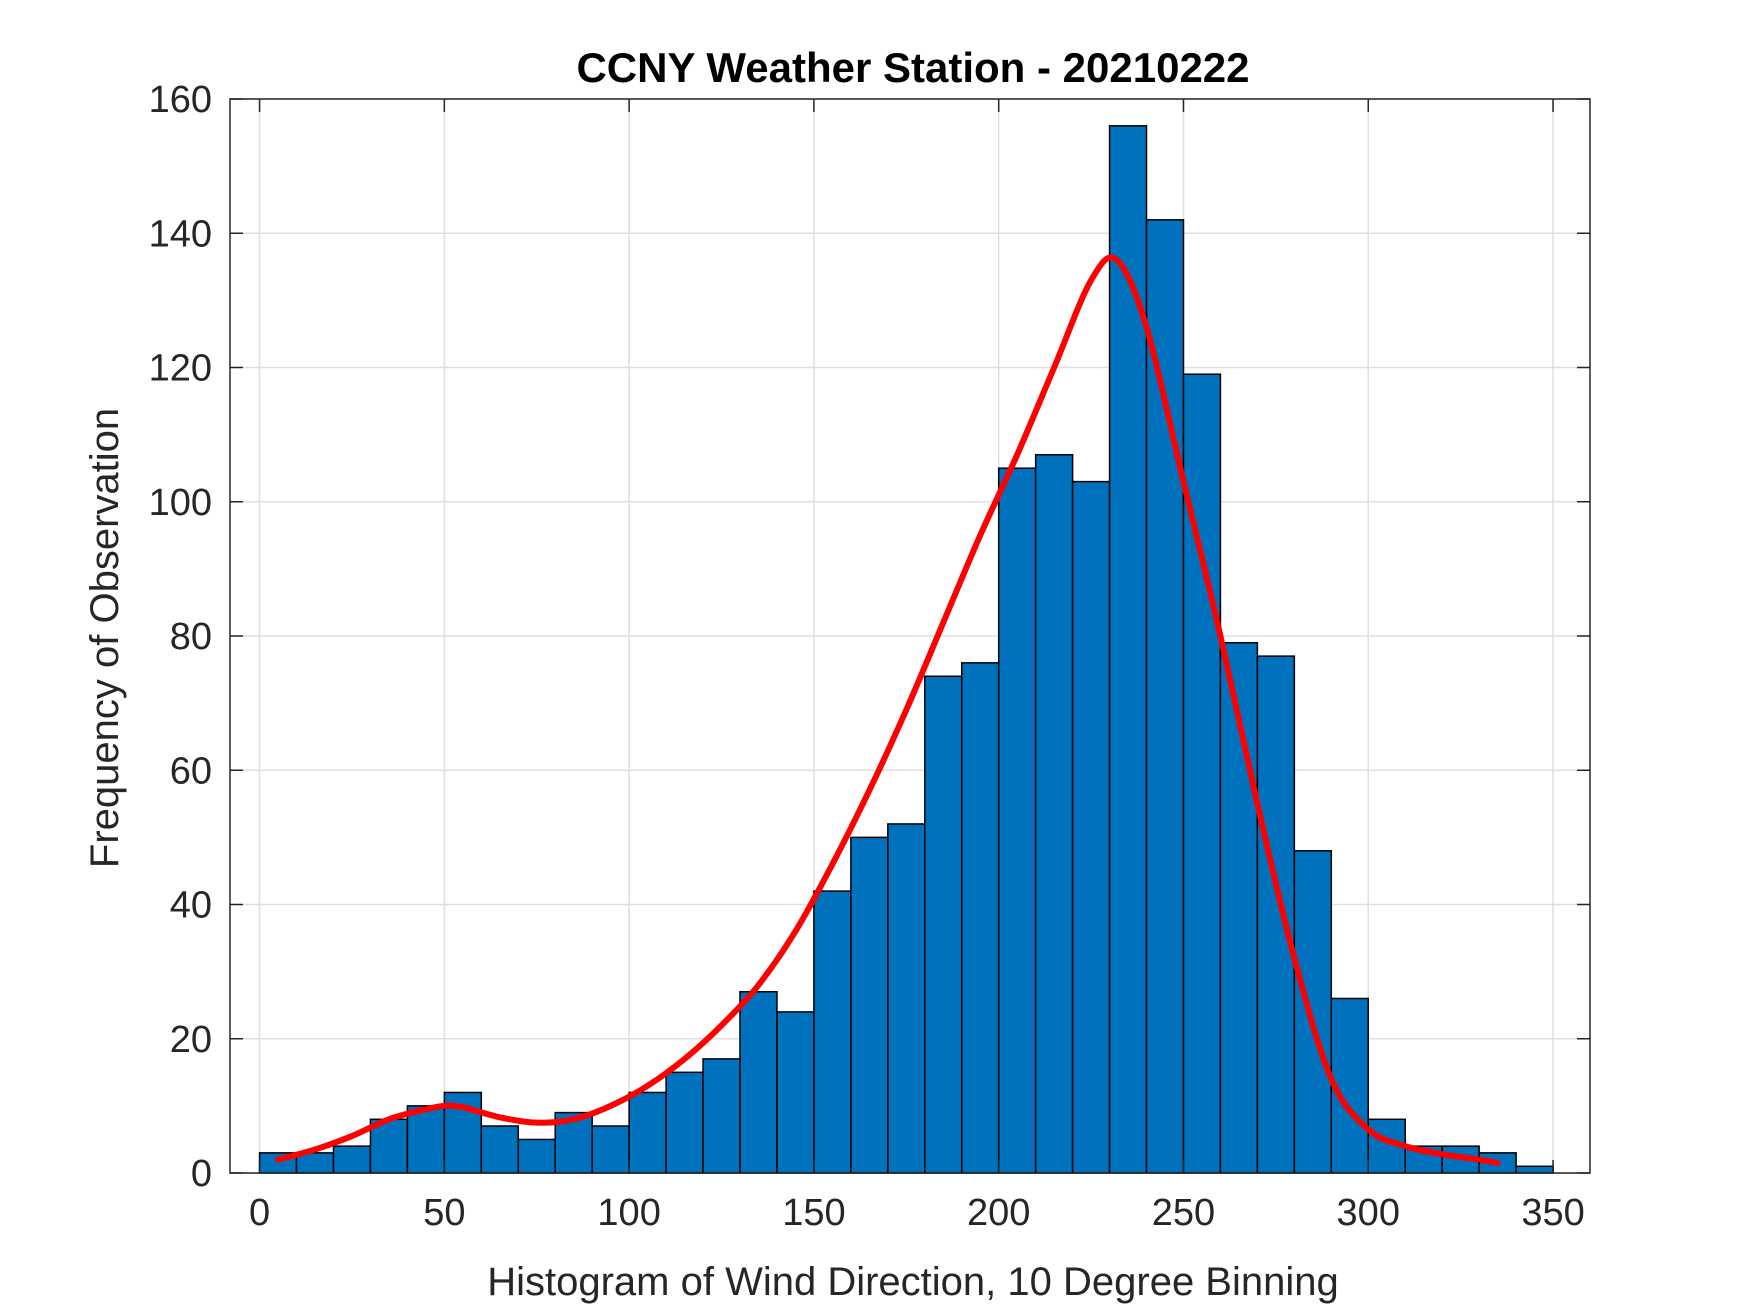 This screenshot has width=1750, height=1313. I want to click on y-tick-label: 0, so click(201, 1174).